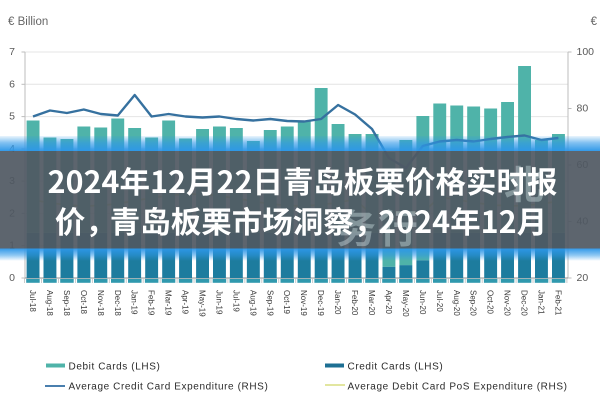 This screenshot has height=400, width=600. Describe the element at coordinates (371, 303) in the screenshot. I see `svg-text: Mar-20` at that location.